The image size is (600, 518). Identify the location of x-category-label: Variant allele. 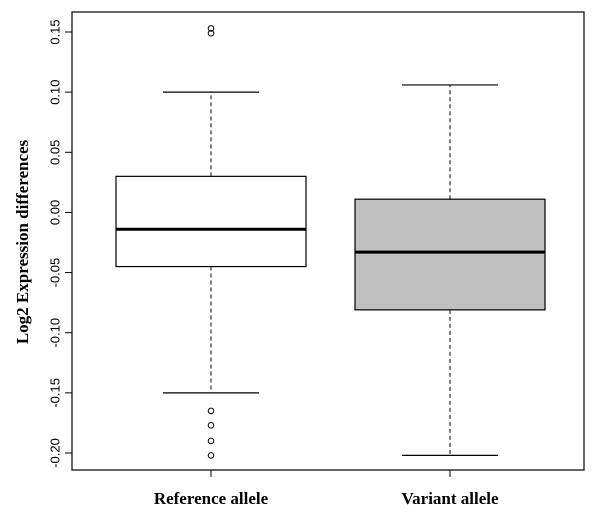
(450, 498).